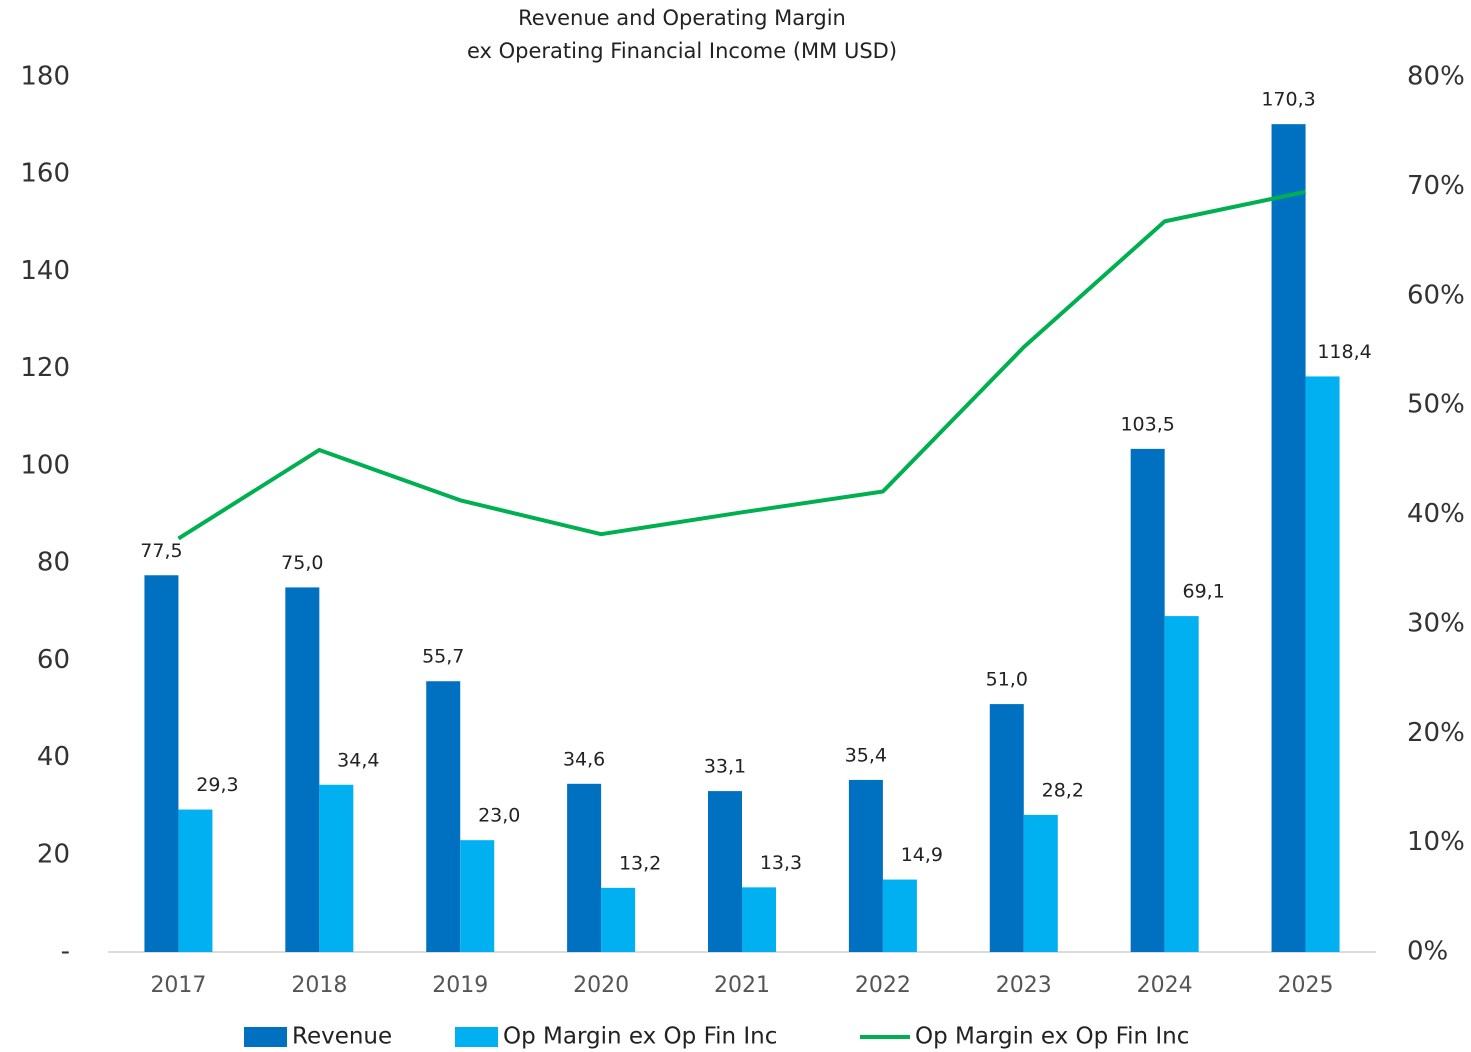 This screenshot has width=1471, height=1052. What do you see at coordinates (1147, 424) in the screenshot?
I see `data-label: 103,5` at bounding box center [1147, 424].